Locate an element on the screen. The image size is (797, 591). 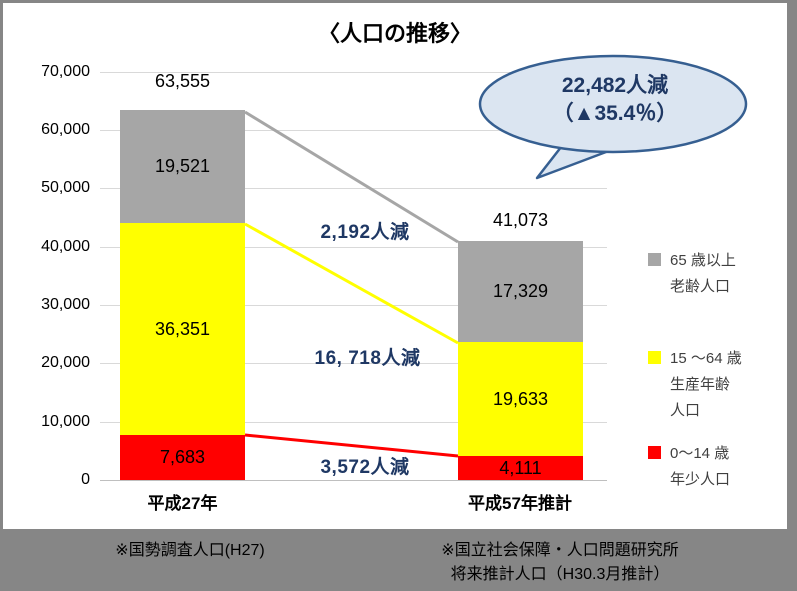
legend-item-elderly: 65 歳以上 老齢人口 is located at coordinates (692, 274).